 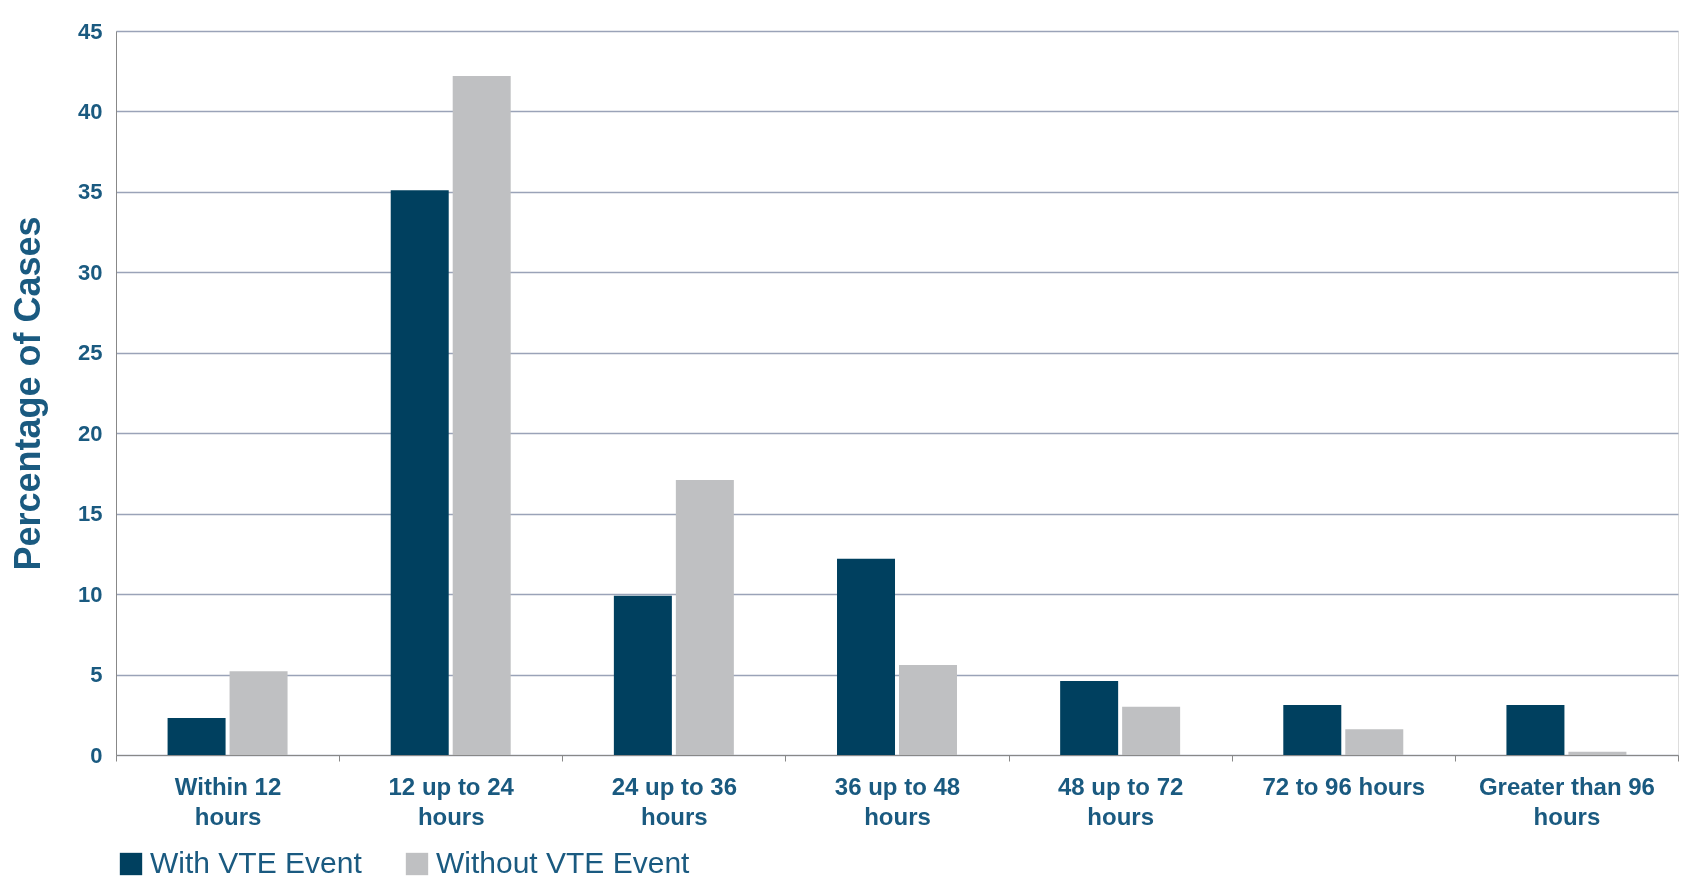 What do you see at coordinates (256, 862) in the screenshot?
I see `legend-label: With VTE Event` at bounding box center [256, 862].